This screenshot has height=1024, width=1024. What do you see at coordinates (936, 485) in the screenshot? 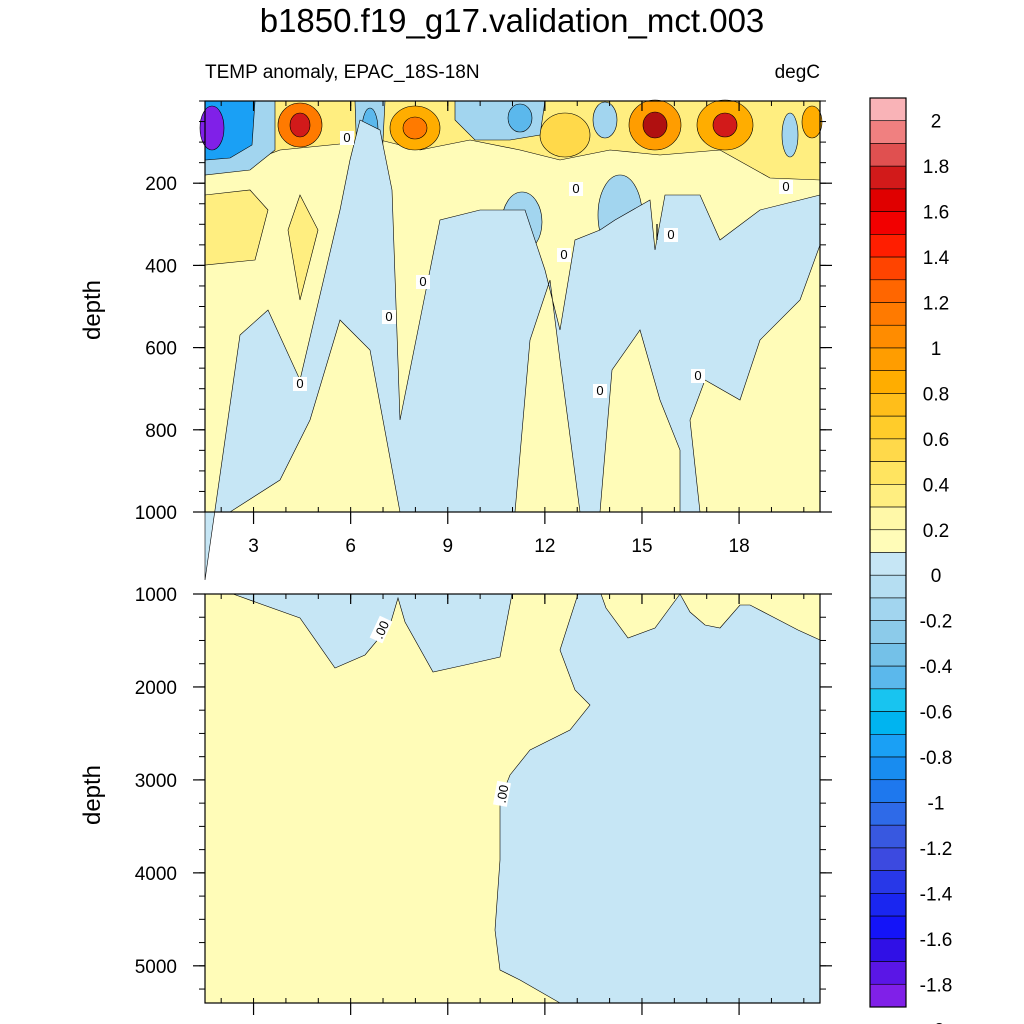
I see `colorbar-label: 0.4` at bounding box center [936, 485].